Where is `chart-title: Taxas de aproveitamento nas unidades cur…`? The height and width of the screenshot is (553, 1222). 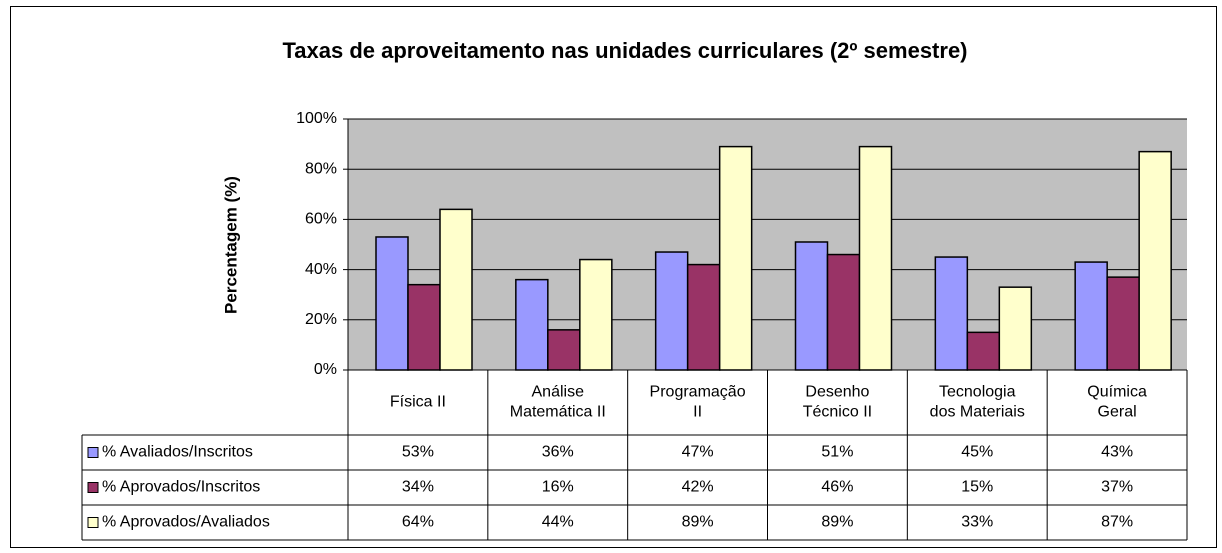 chart-title: Taxas de aproveitamento nas unidades cur… is located at coordinates (624, 50).